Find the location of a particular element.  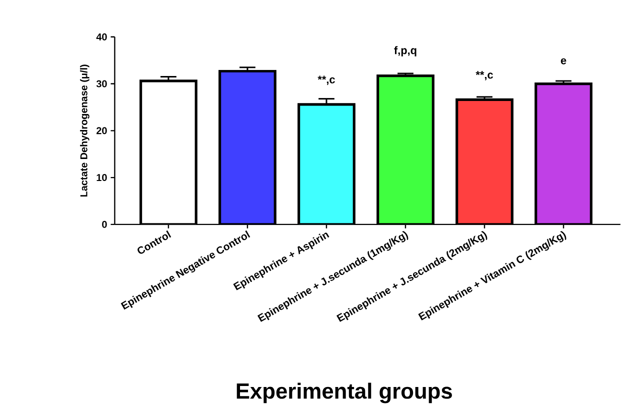

y-tick-label: 40 is located at coordinates (101, 36).